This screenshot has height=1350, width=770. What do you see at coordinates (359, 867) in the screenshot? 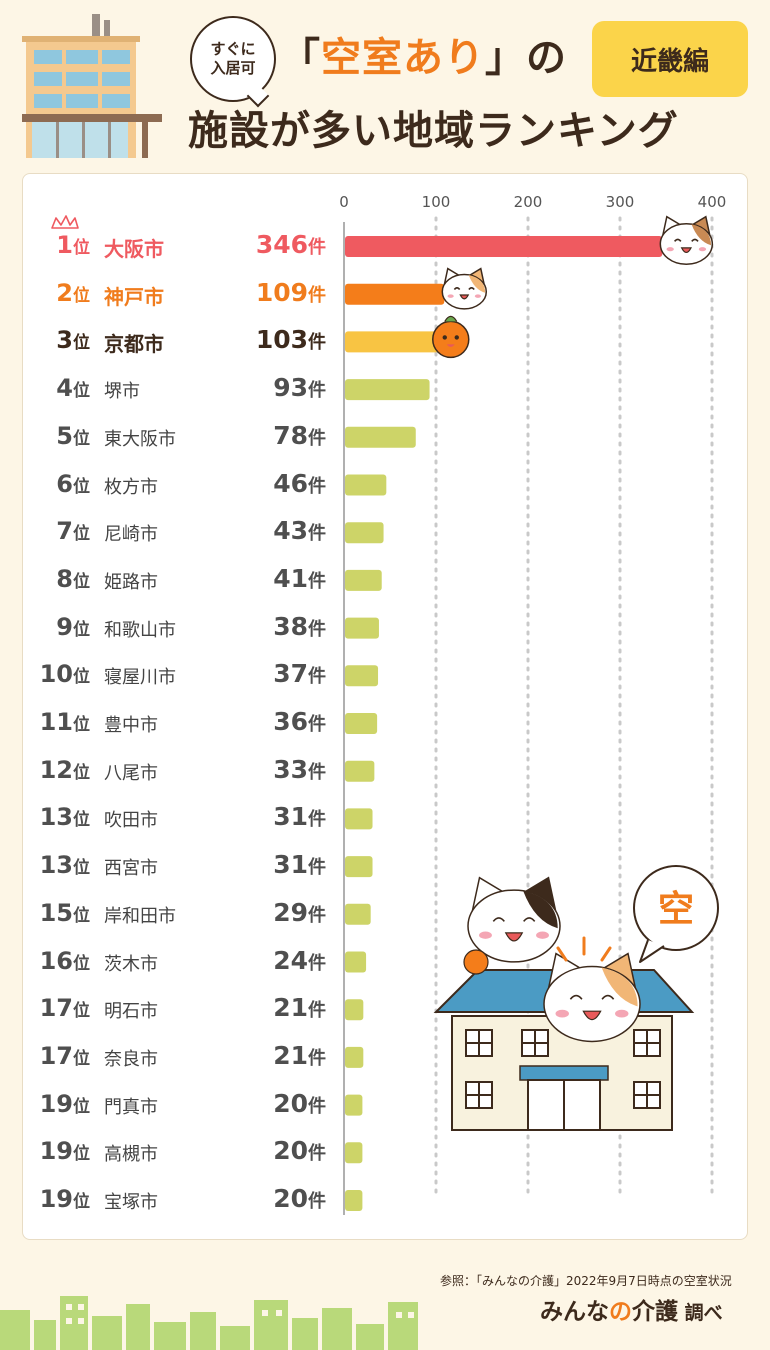
I see `bar-西宮市` at bounding box center [359, 867].